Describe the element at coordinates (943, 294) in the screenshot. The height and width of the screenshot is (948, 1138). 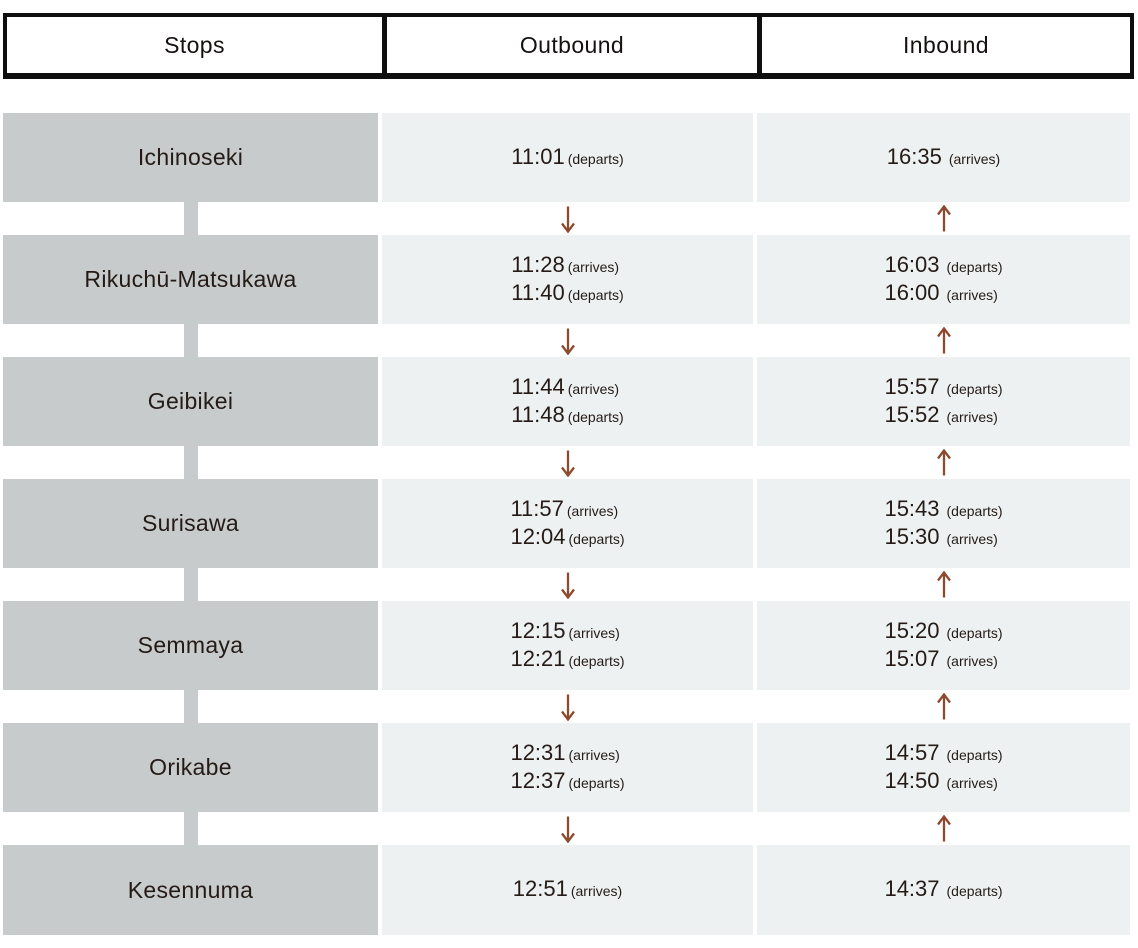
I see `time-entry: 16:00 (arrives)` at that location.